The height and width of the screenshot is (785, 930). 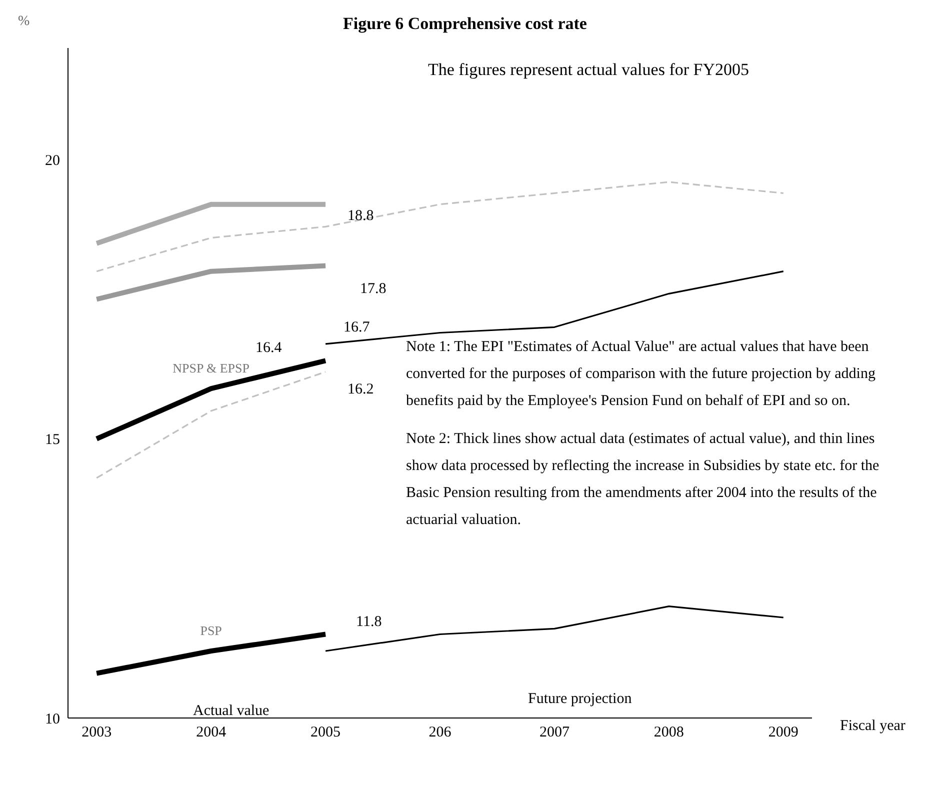 What do you see at coordinates (669, 732) in the screenshot?
I see `x-tick-label: 2008` at bounding box center [669, 732].